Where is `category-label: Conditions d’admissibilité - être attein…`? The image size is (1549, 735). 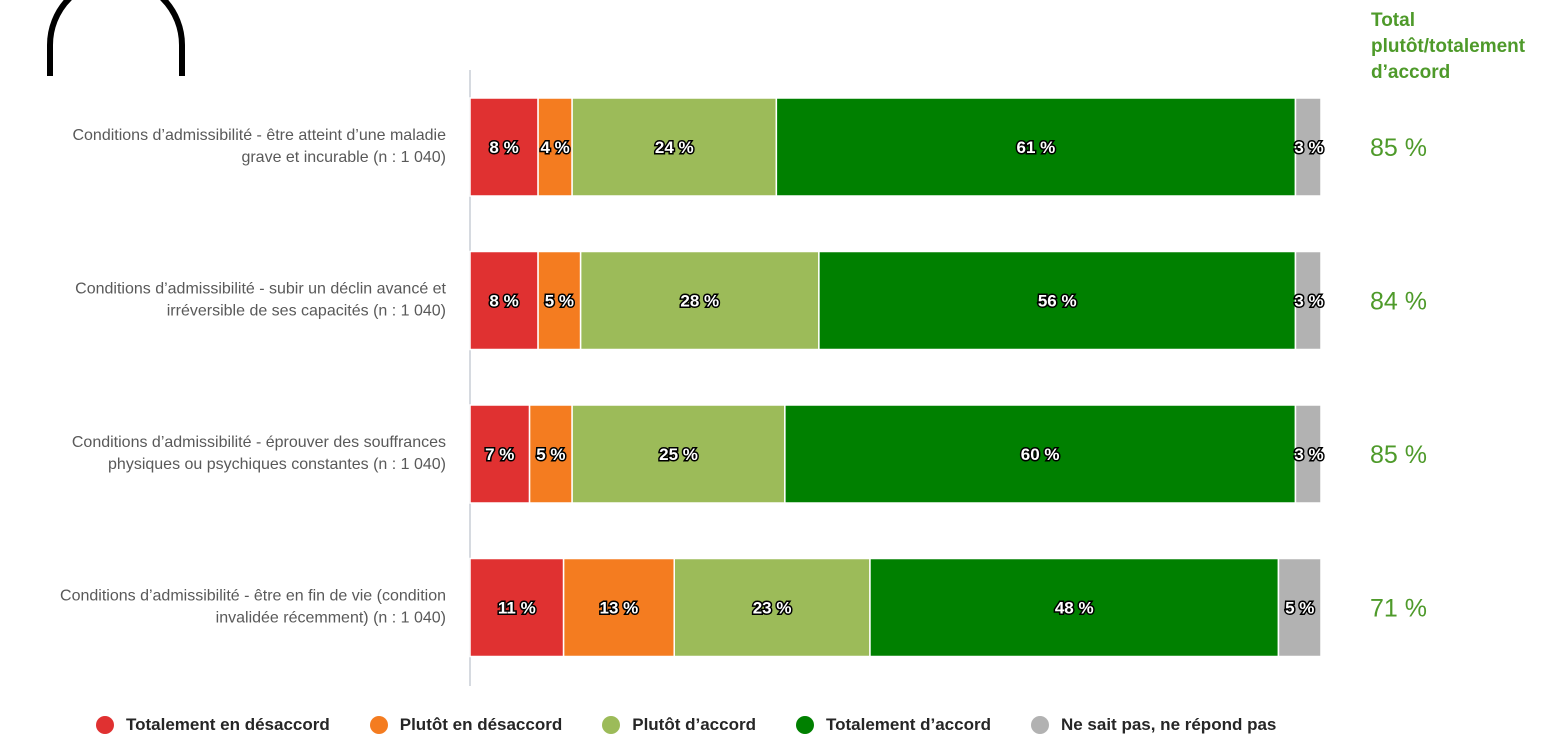
category-label: Conditions d’admissibilité - être attein… is located at coordinates (259, 146).